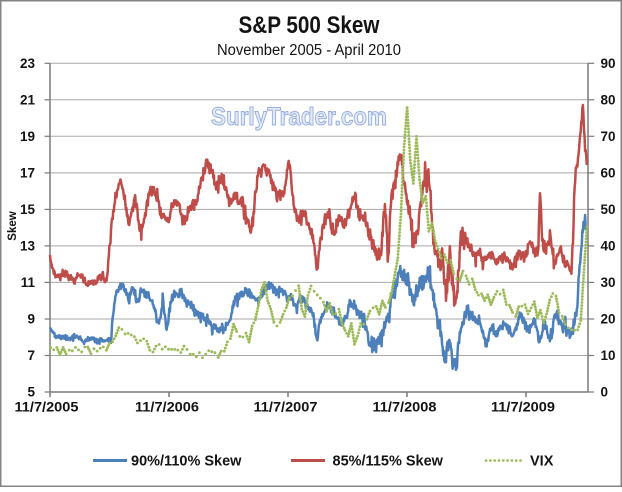  I want to click on svg-text: 50, so click(608, 209).